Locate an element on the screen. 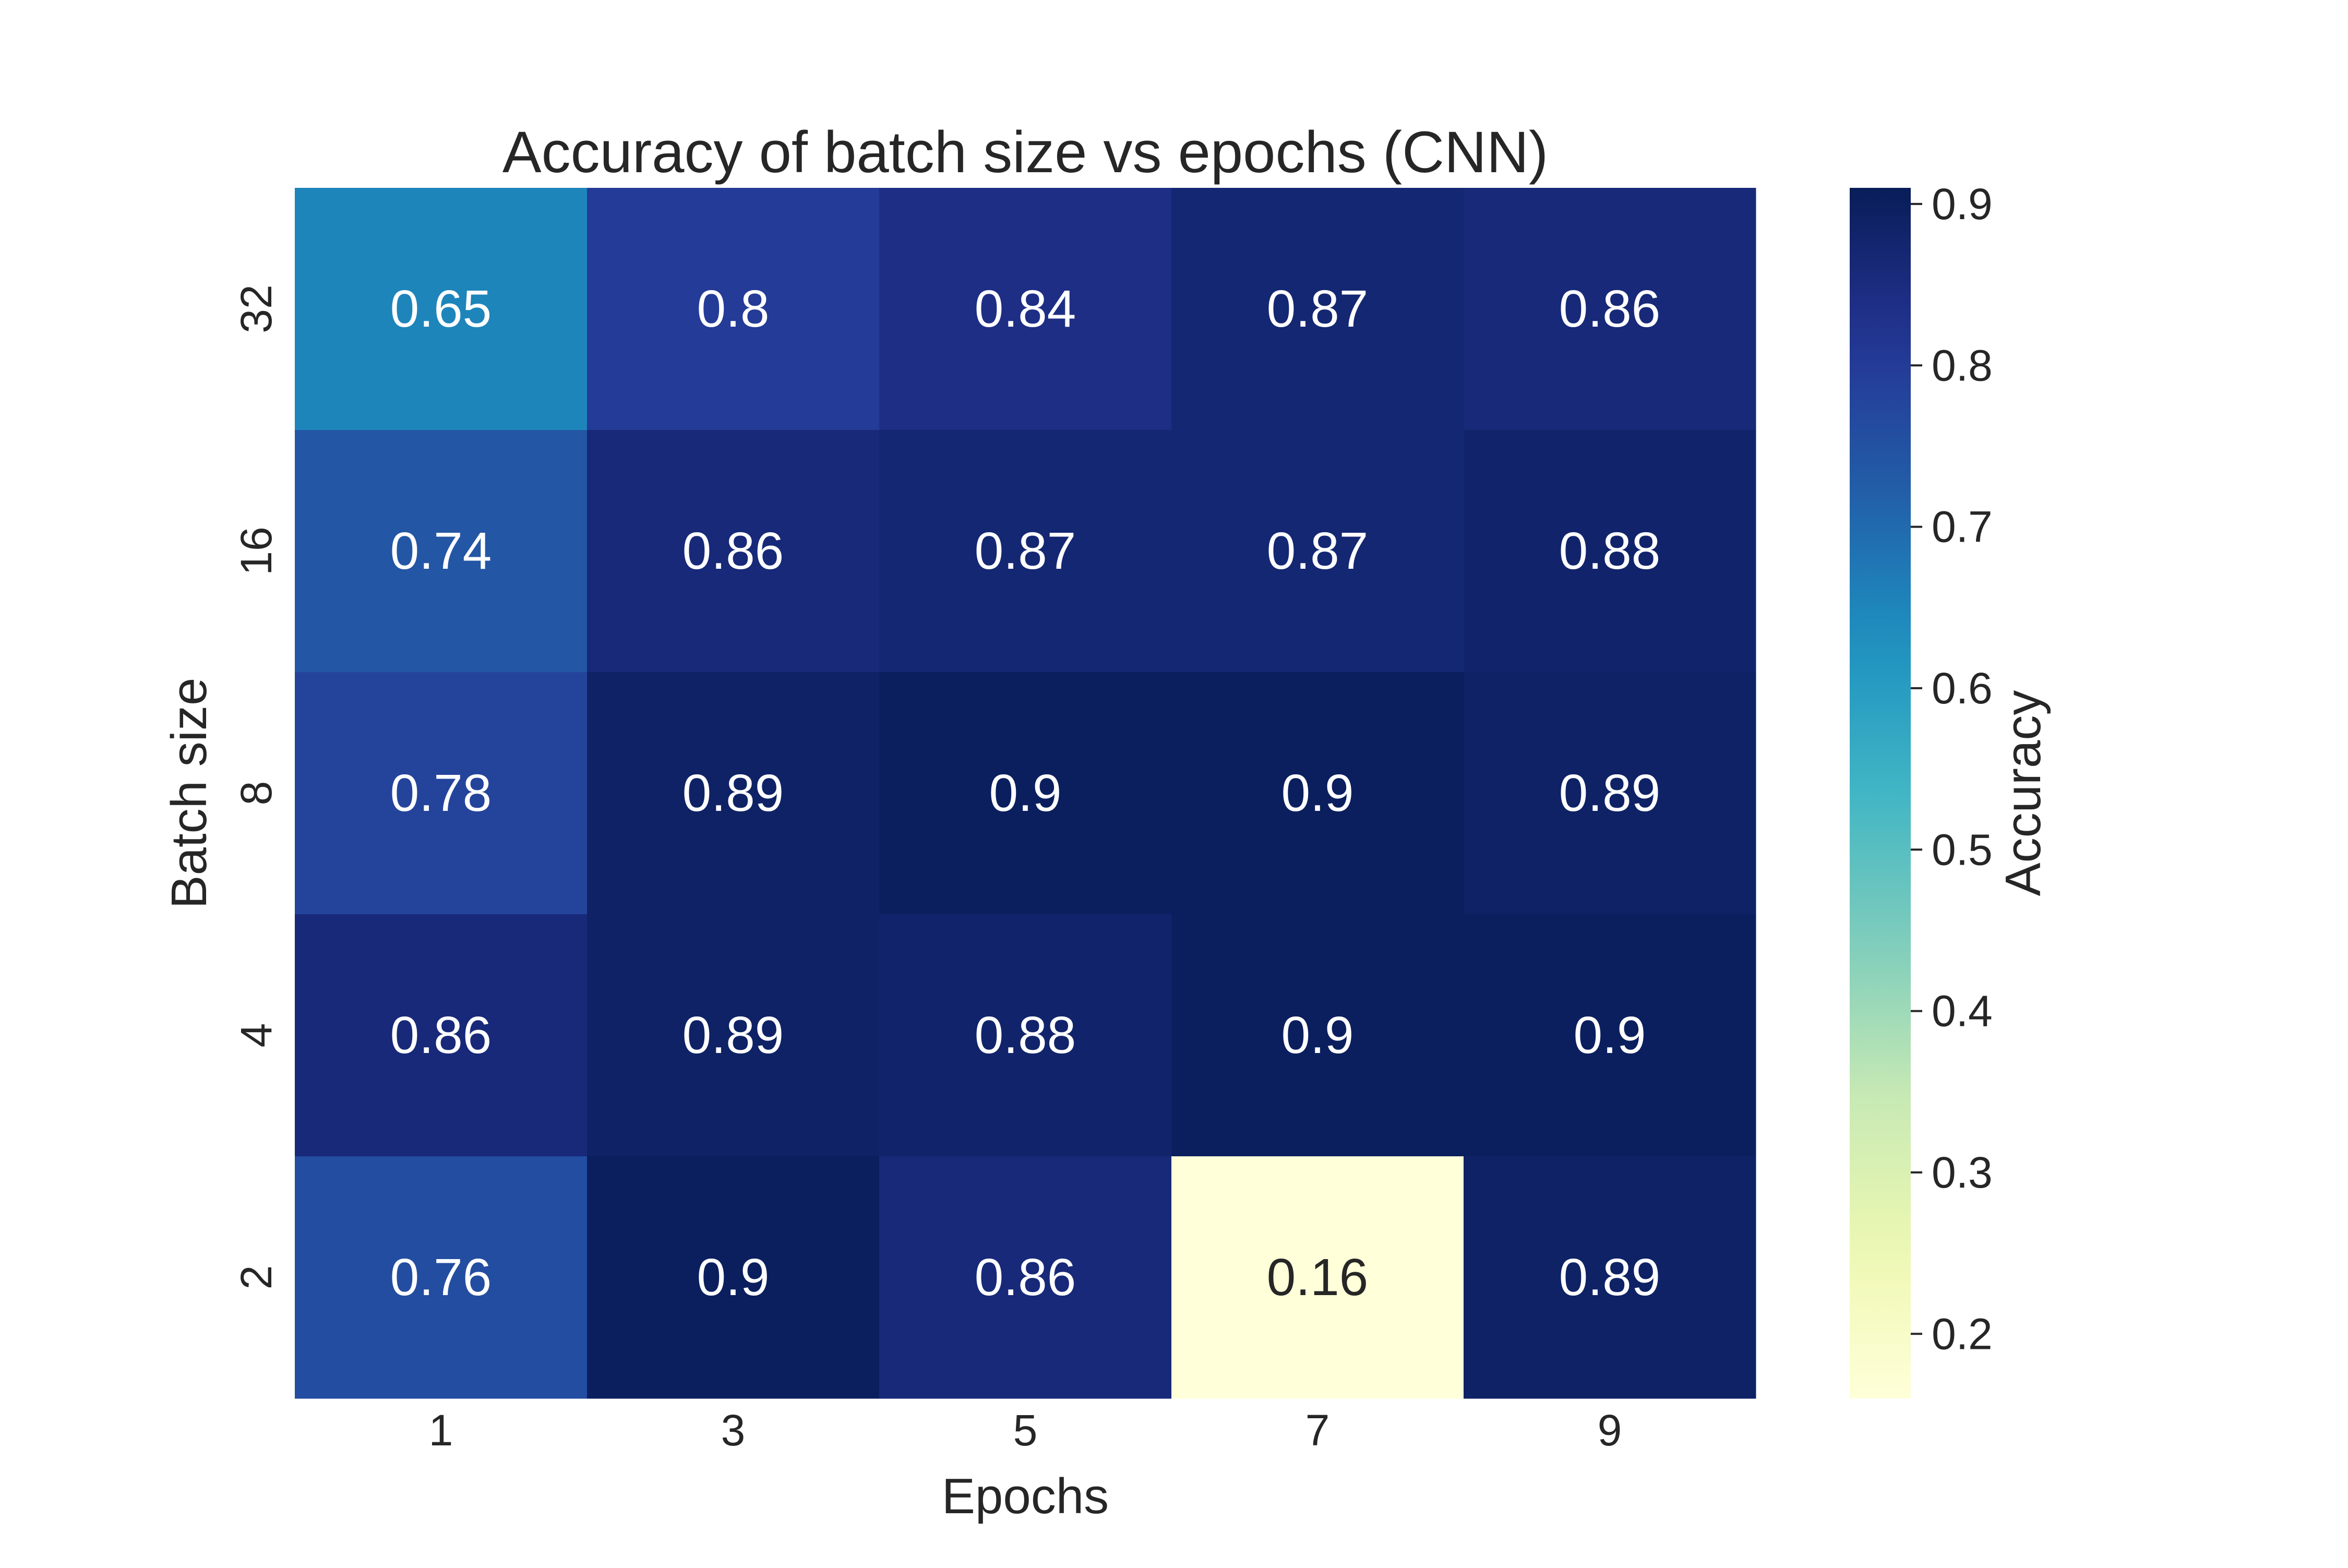  x-tick-label: 9 is located at coordinates (1610, 1430).